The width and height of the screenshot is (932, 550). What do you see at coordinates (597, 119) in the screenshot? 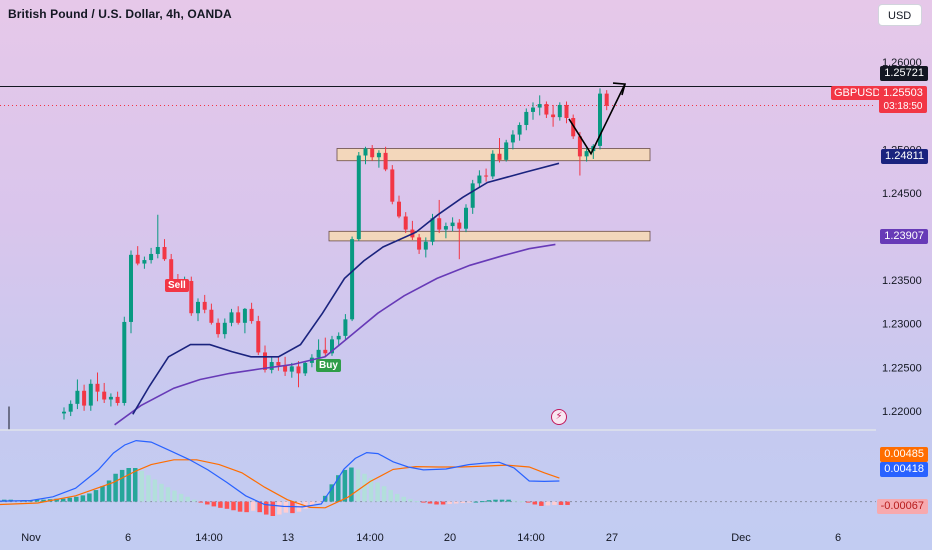
I see `projection-arrow` at bounding box center [597, 119].